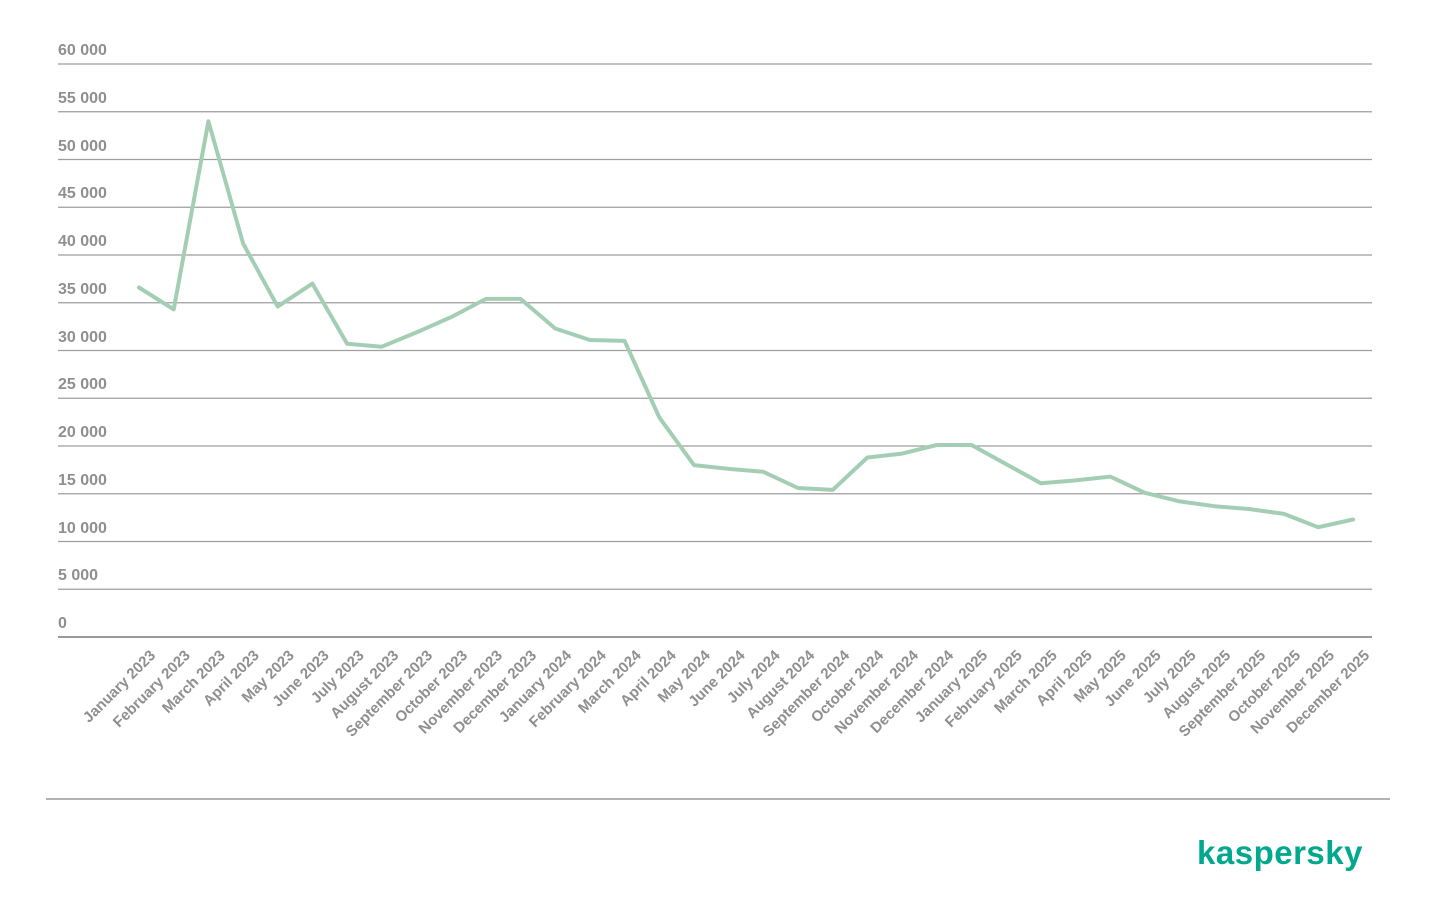  What do you see at coordinates (82, 194) in the screenshot?
I see `y-axis-tick-label: 45 000` at bounding box center [82, 194].